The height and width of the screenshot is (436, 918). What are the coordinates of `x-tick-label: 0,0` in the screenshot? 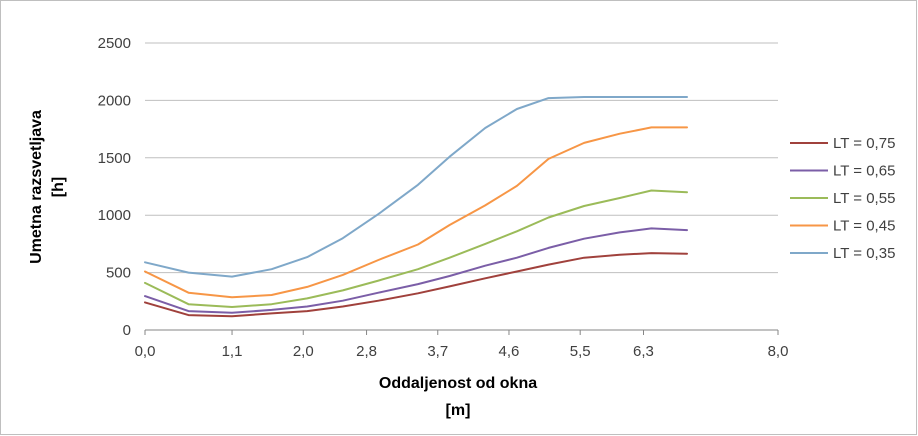 It's located at (145, 351).